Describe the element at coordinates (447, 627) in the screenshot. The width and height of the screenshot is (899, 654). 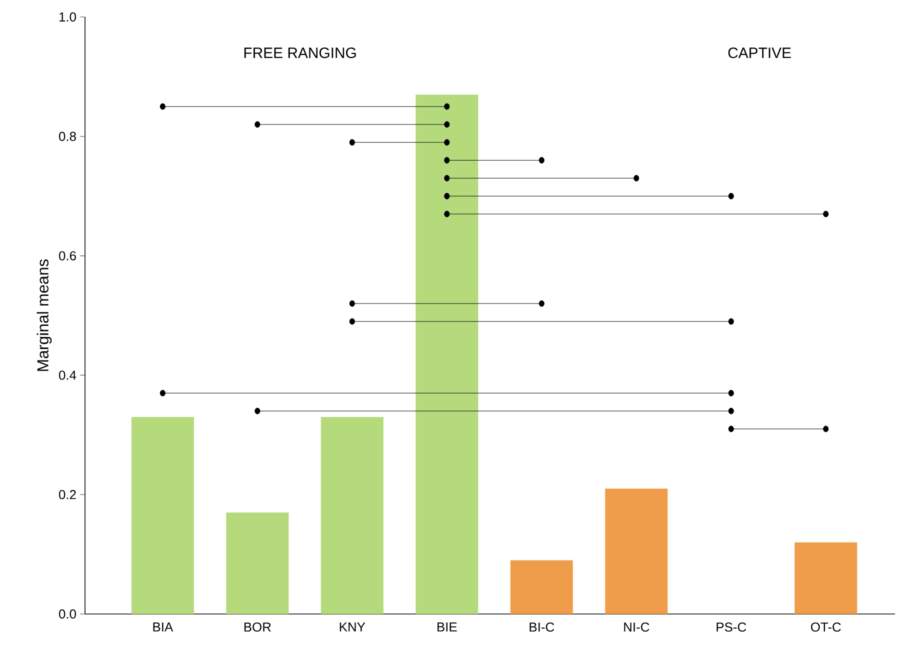
I see `x-tick-label: BIE` at that location.